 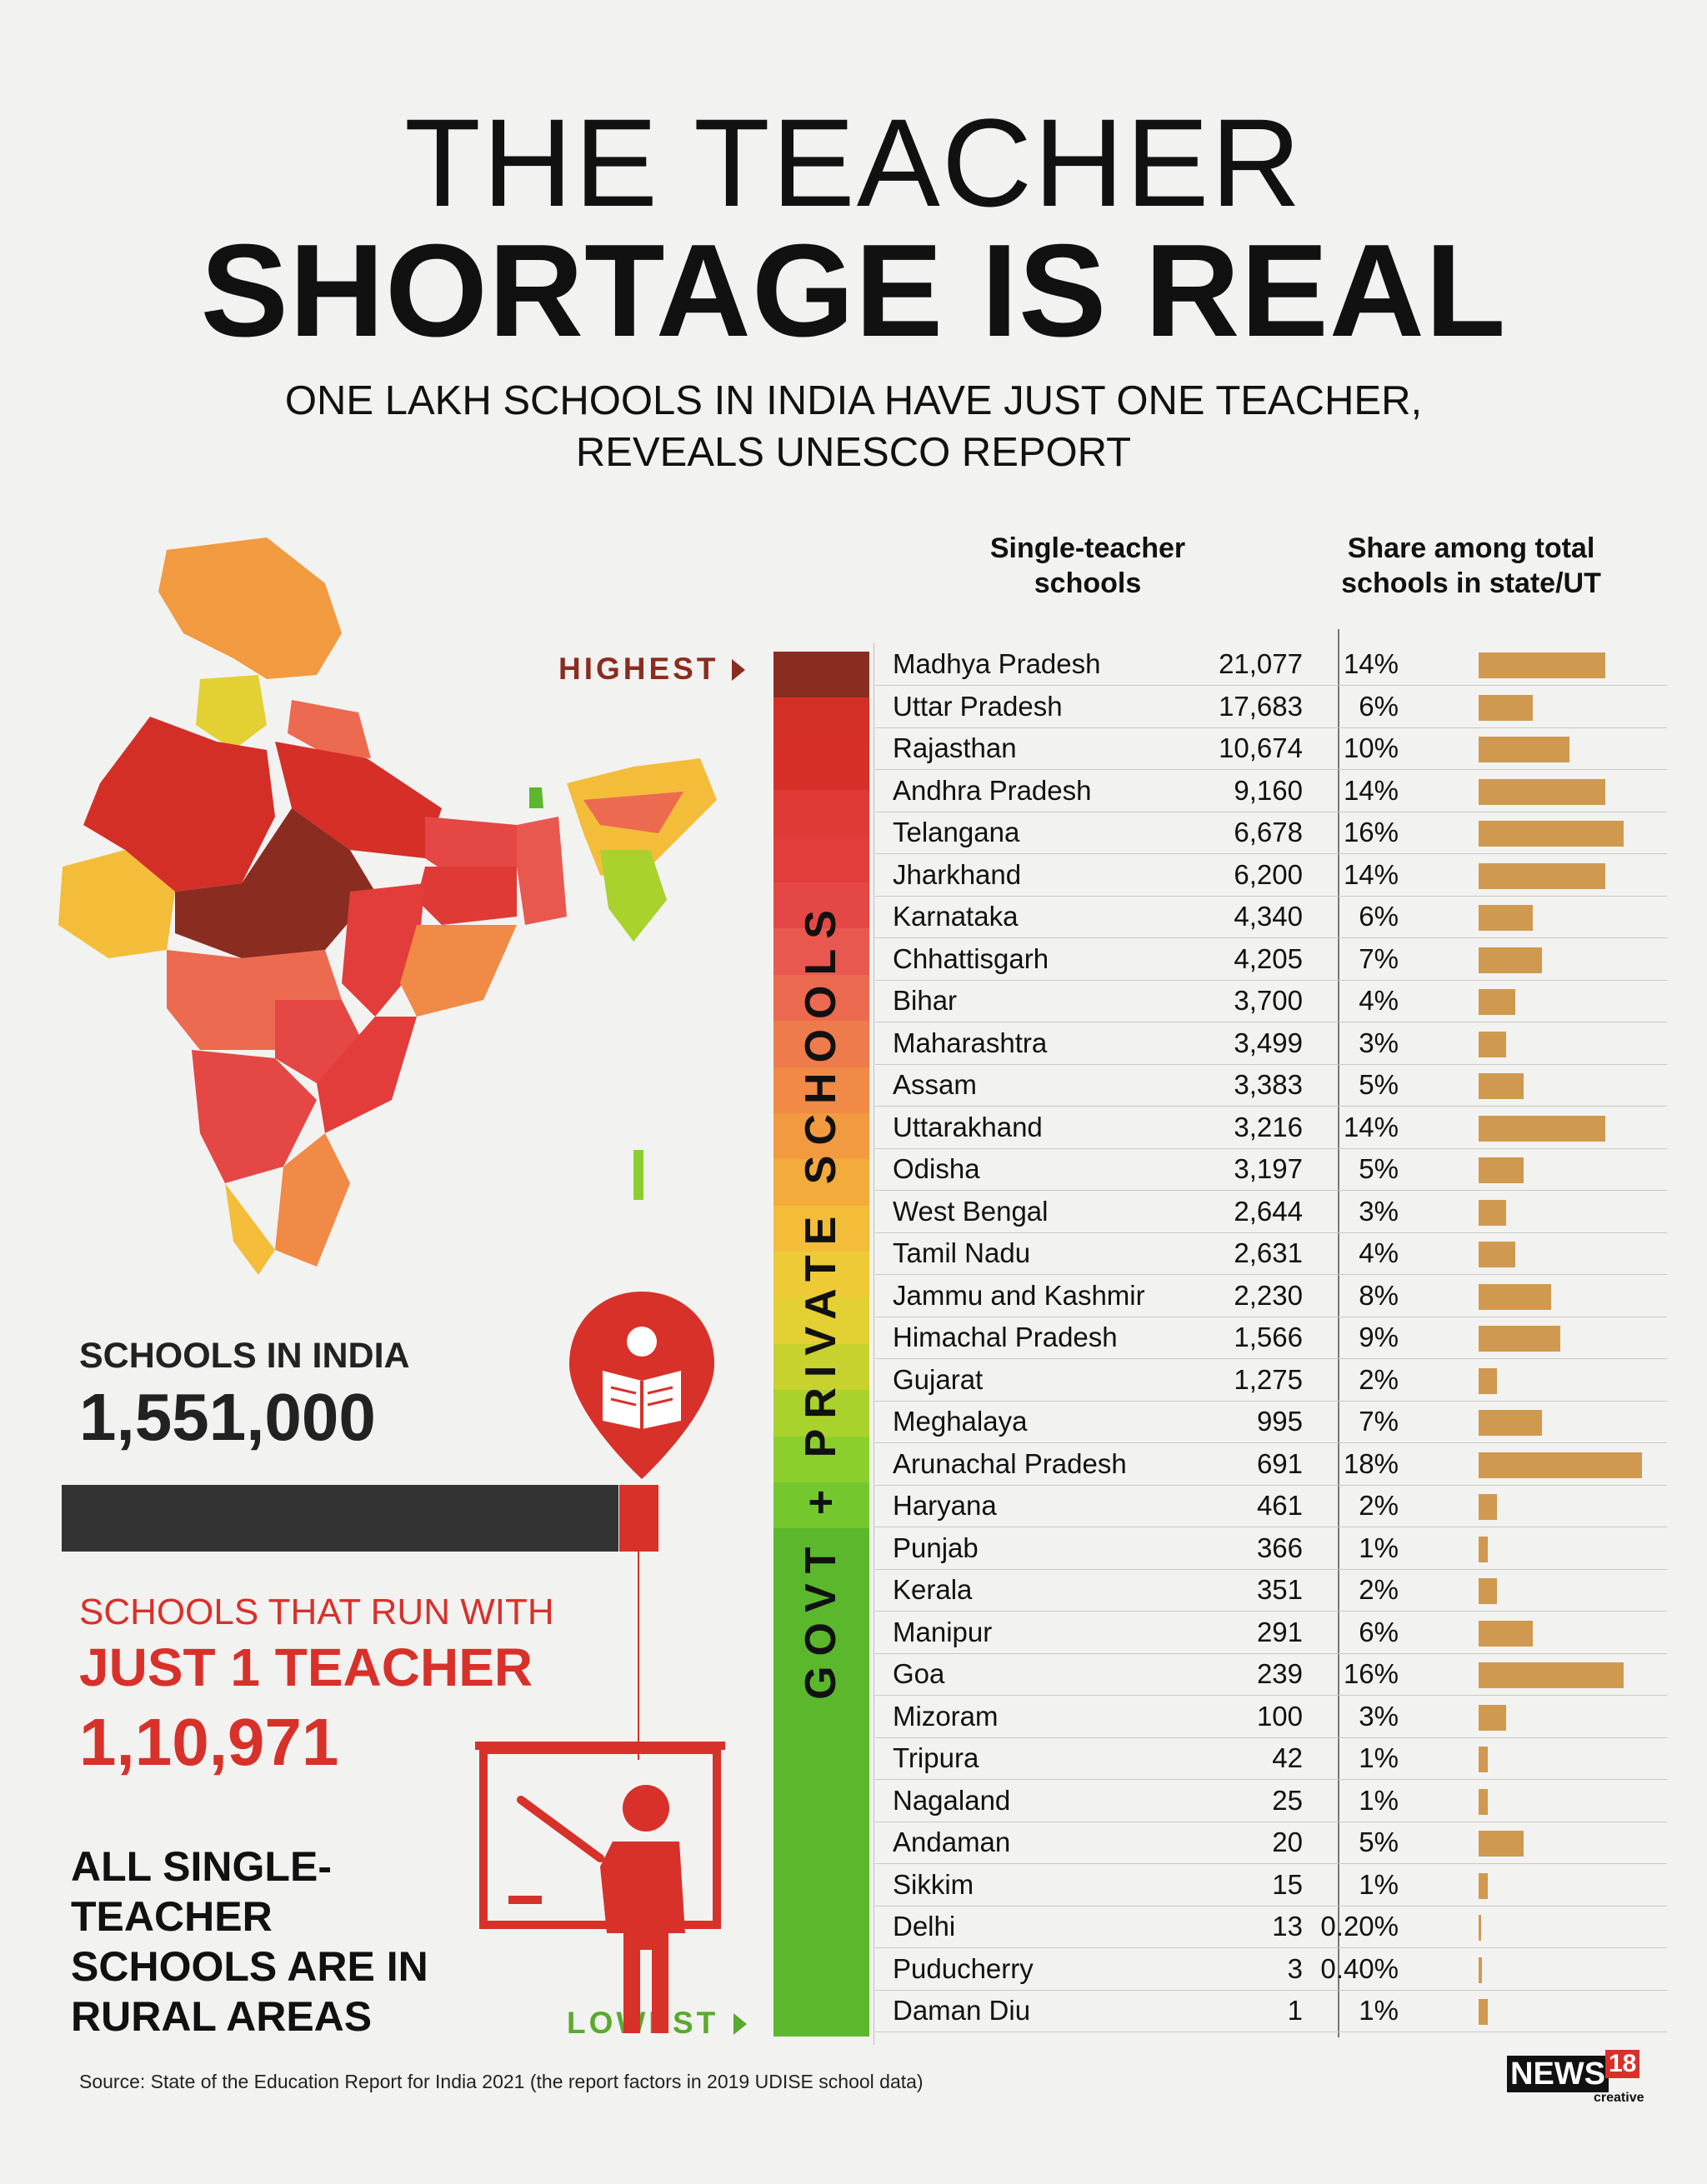 What do you see at coordinates (306, 1667) in the screenshot?
I see `one-teacher-label-line2: JUST 1 TEACHER` at bounding box center [306, 1667].